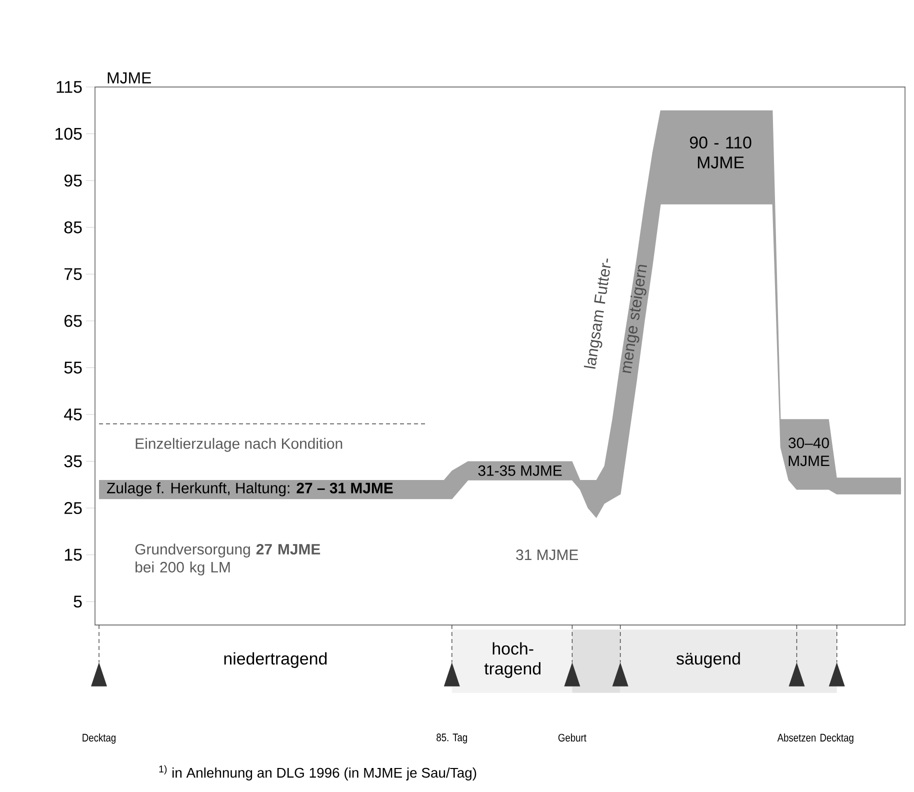 The width and height of the screenshot is (914, 792). I want to click on x-tick-label: 85. Tag, so click(451, 739).